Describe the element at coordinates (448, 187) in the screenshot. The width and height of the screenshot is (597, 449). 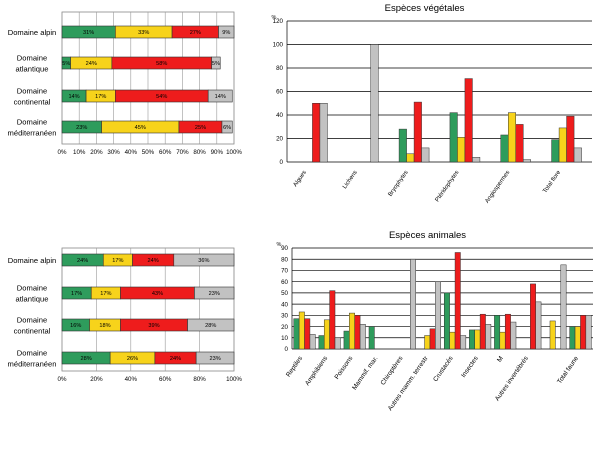
I see `x-category-label: Ptéridophytes` at that location.